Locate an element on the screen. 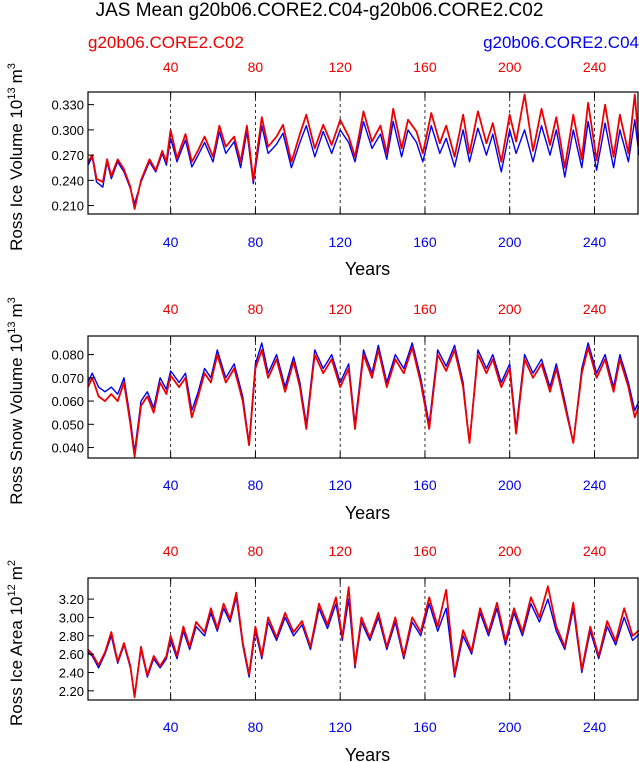 The image size is (639, 762). y-tick-label: 0.210 is located at coordinates (67, 206).